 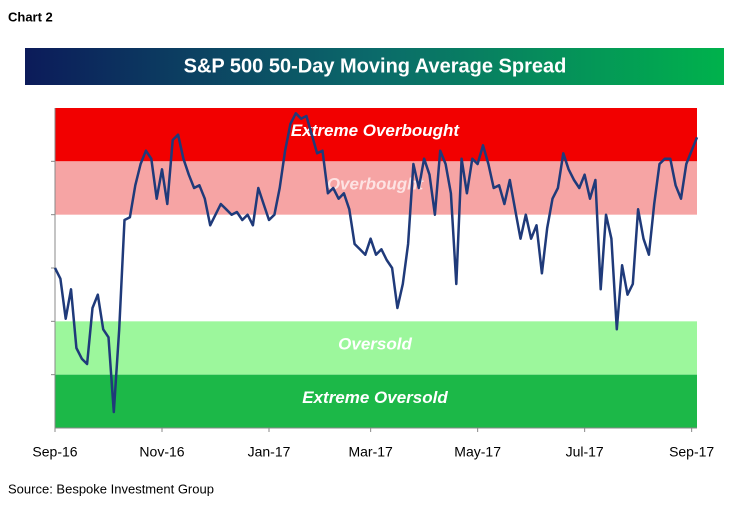 I want to click on x-tick-label: Jul-17, so click(x=585, y=452).